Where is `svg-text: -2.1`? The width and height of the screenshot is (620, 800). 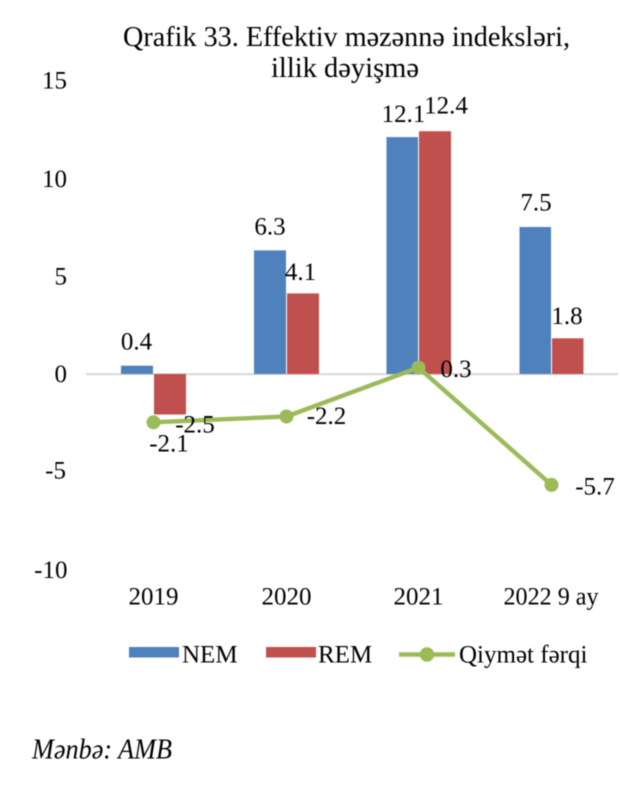 svg-text: -2.1 is located at coordinates (169, 443).